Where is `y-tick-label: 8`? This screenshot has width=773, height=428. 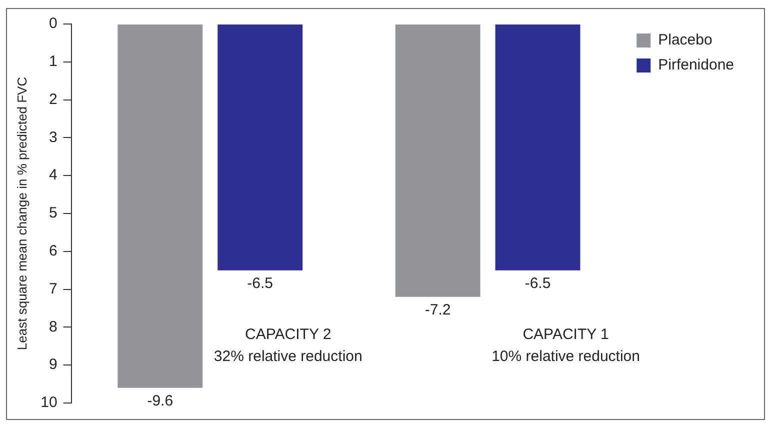
y-tick-label: 8 is located at coordinates (53, 327).